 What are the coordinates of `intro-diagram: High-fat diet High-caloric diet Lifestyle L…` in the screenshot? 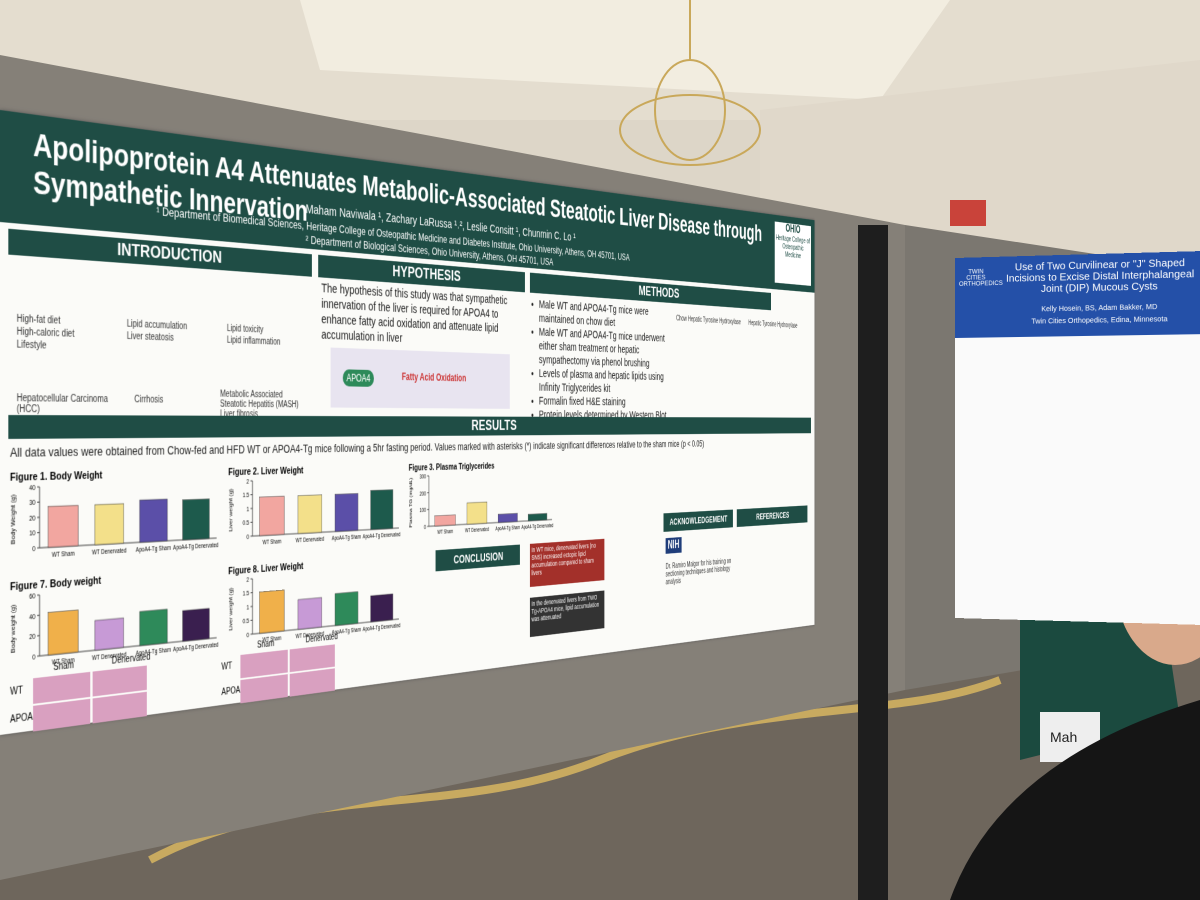 It's located at (160, 339).